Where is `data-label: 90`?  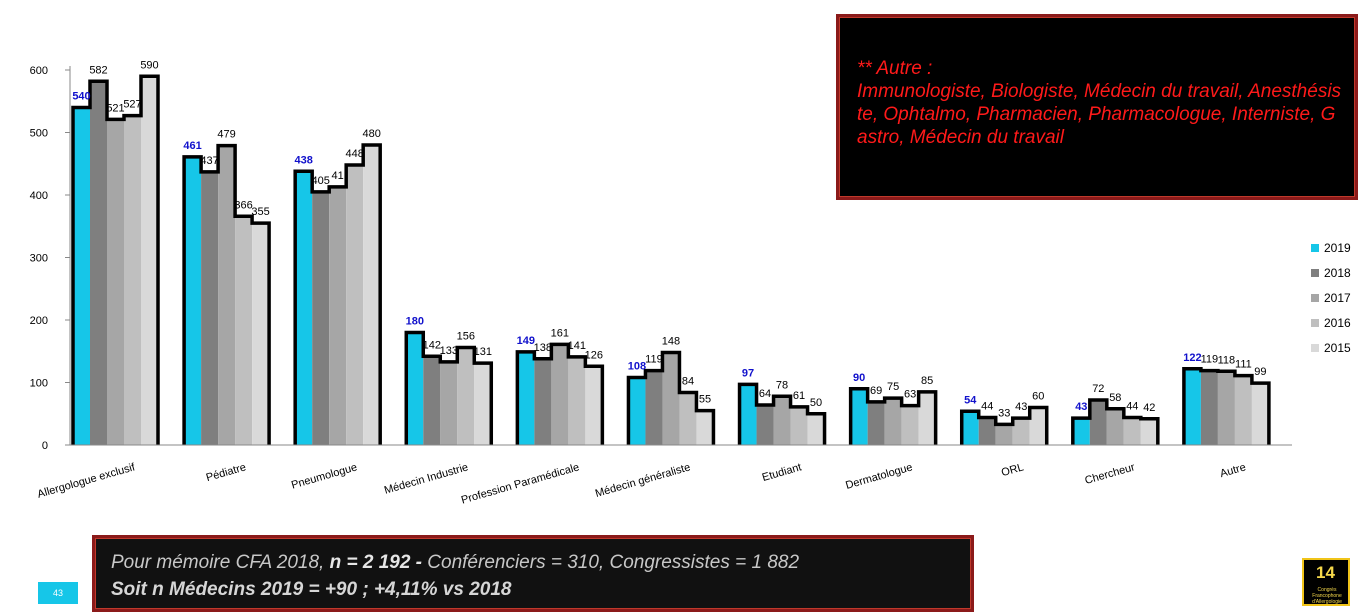 data-label: 90 is located at coordinates (859, 378).